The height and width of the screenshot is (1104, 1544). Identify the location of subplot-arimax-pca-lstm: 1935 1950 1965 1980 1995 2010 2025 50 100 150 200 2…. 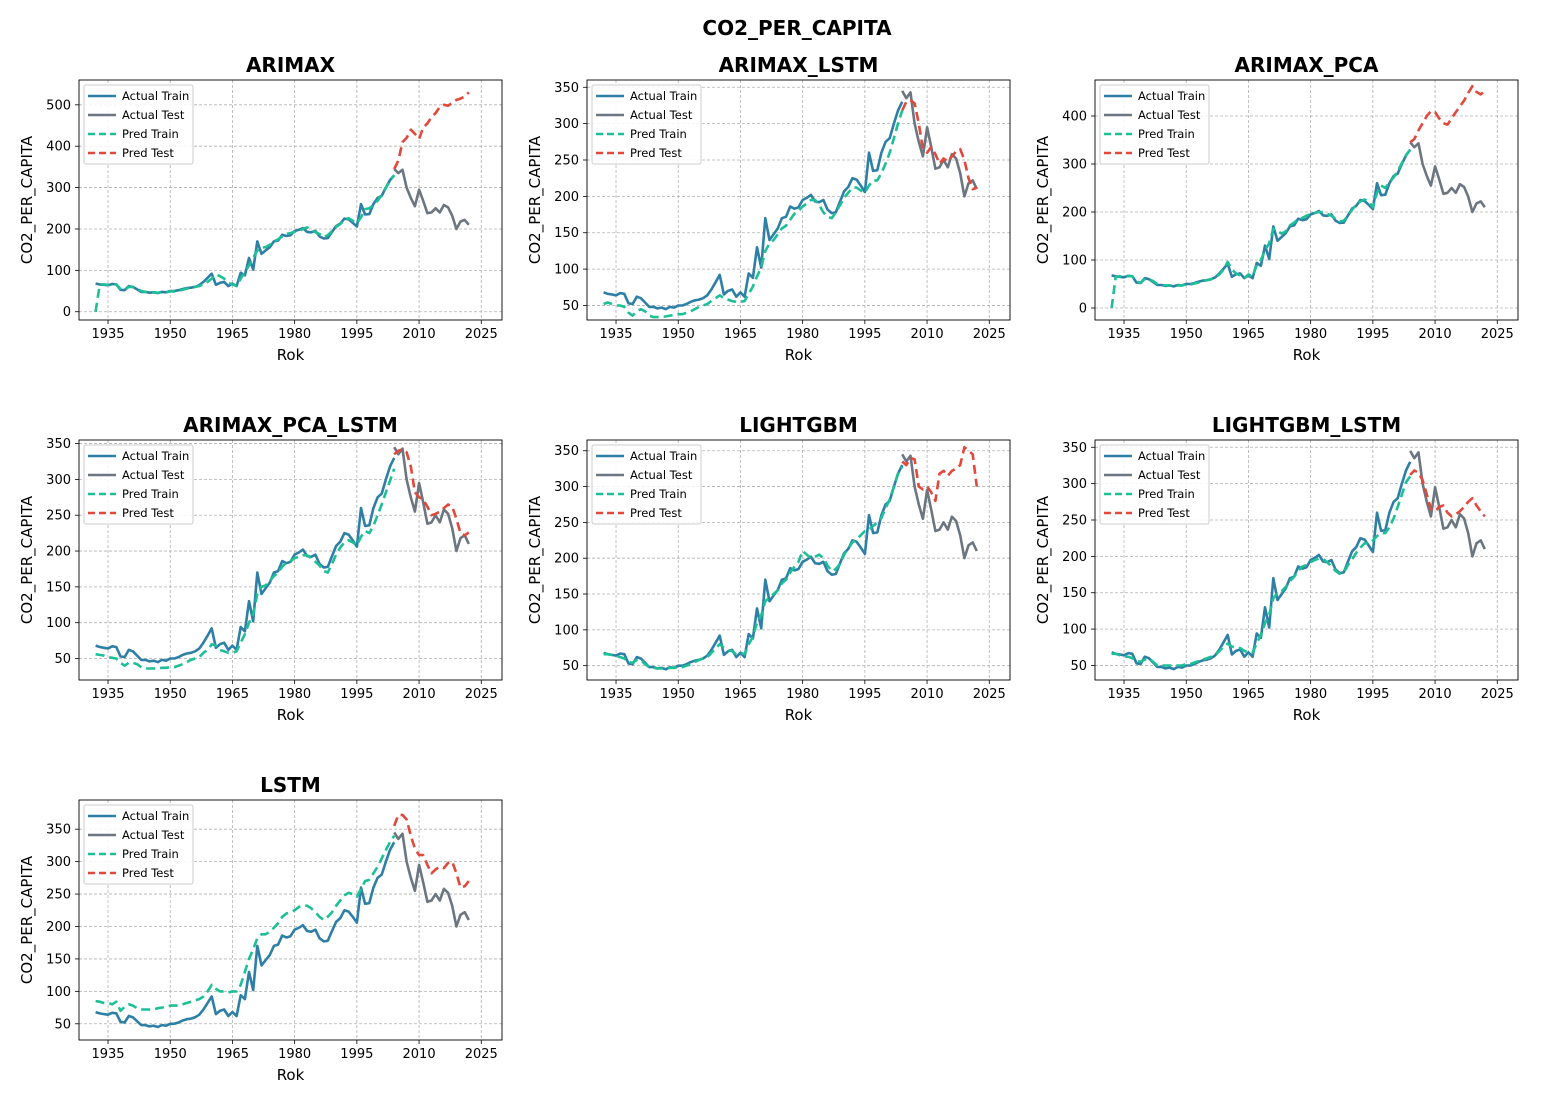
(260, 568).